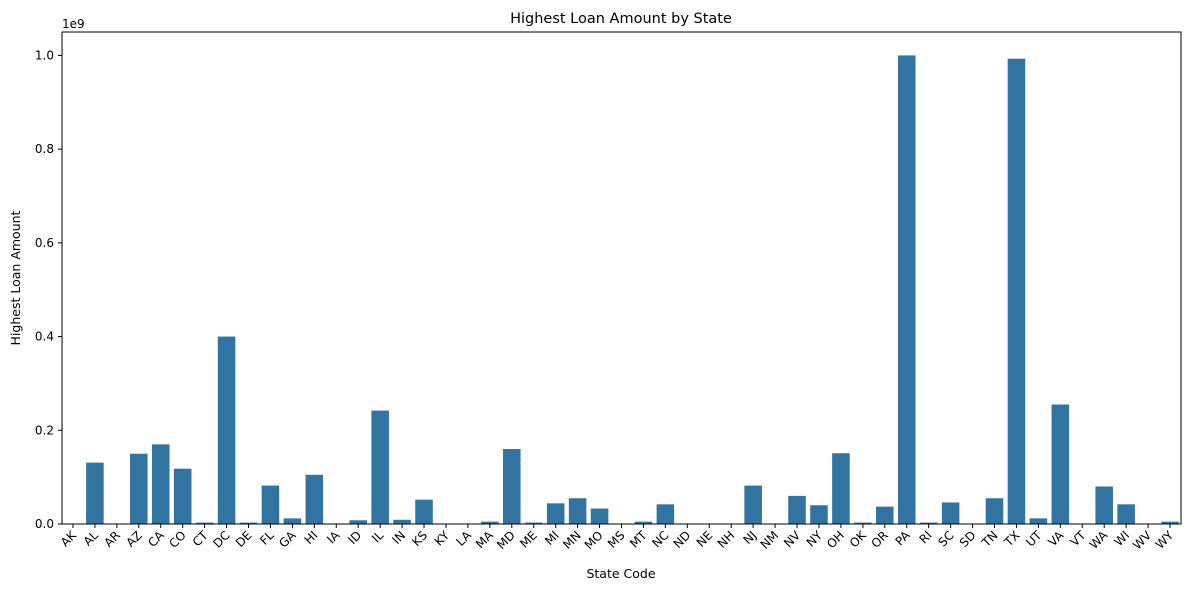 The image size is (1189, 590). I want to click on y-axis-label: Highest Loan Amount, so click(15, 277).